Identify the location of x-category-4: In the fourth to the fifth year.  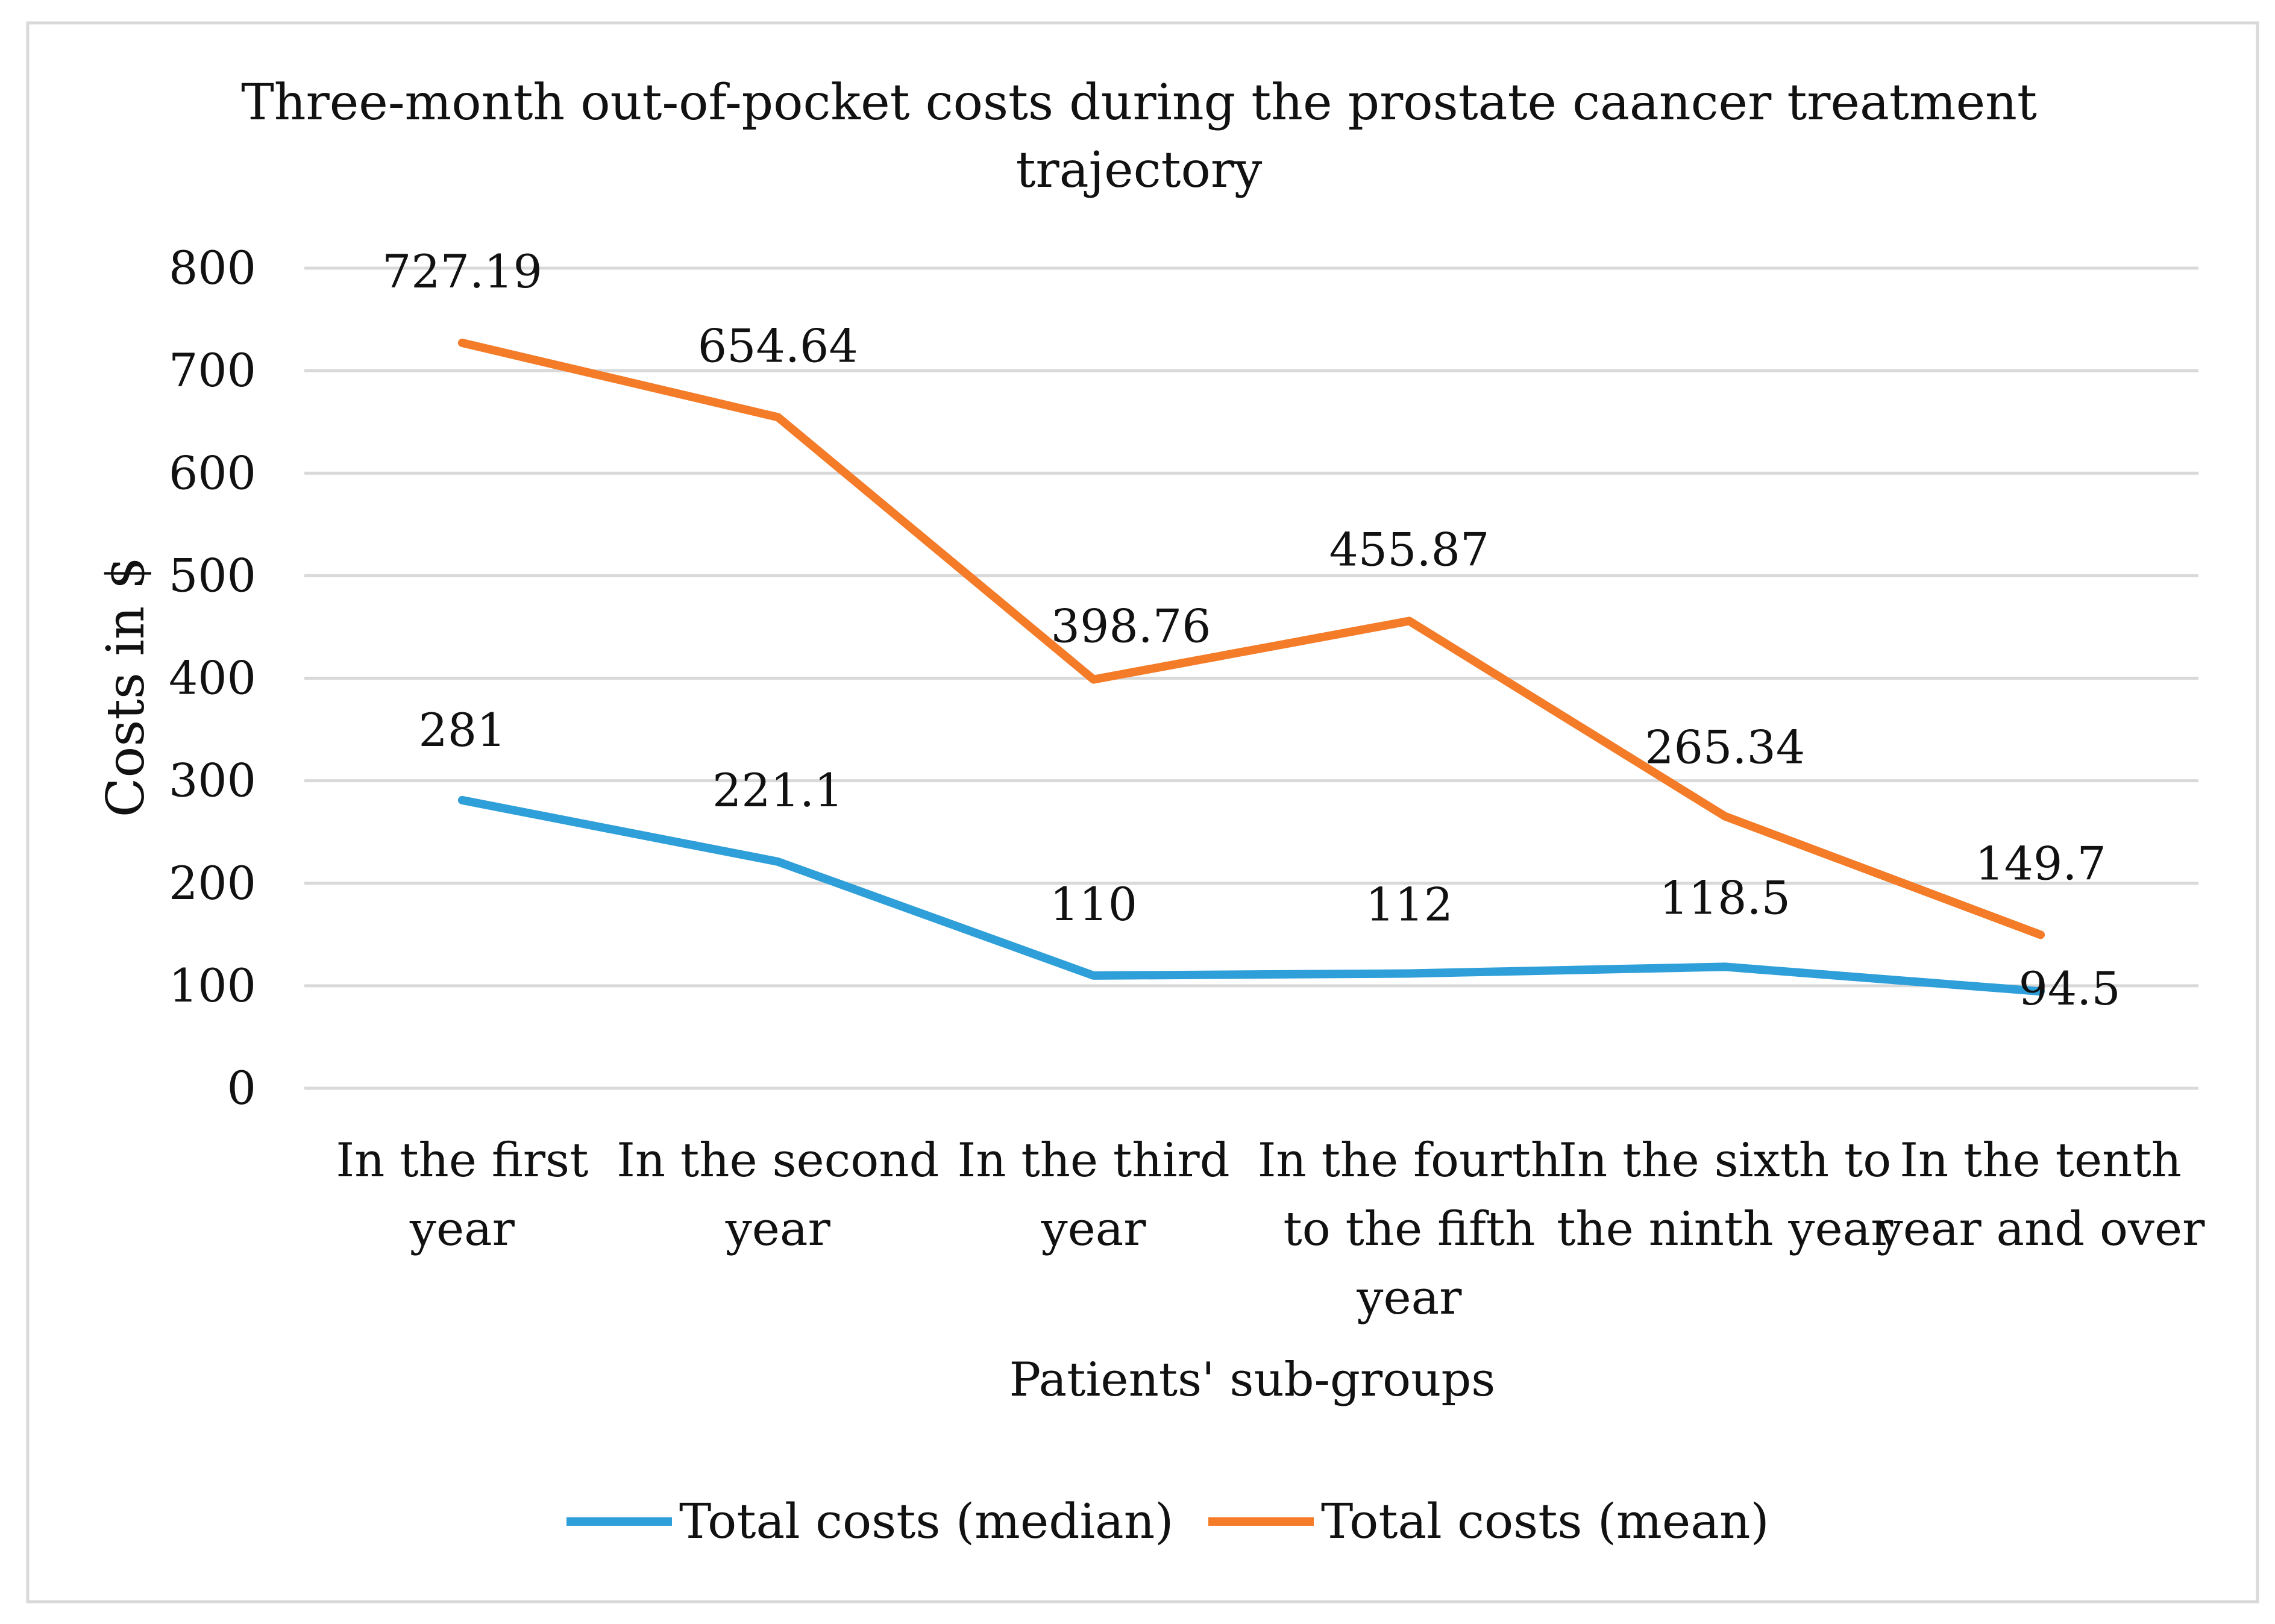
(1409, 1229).